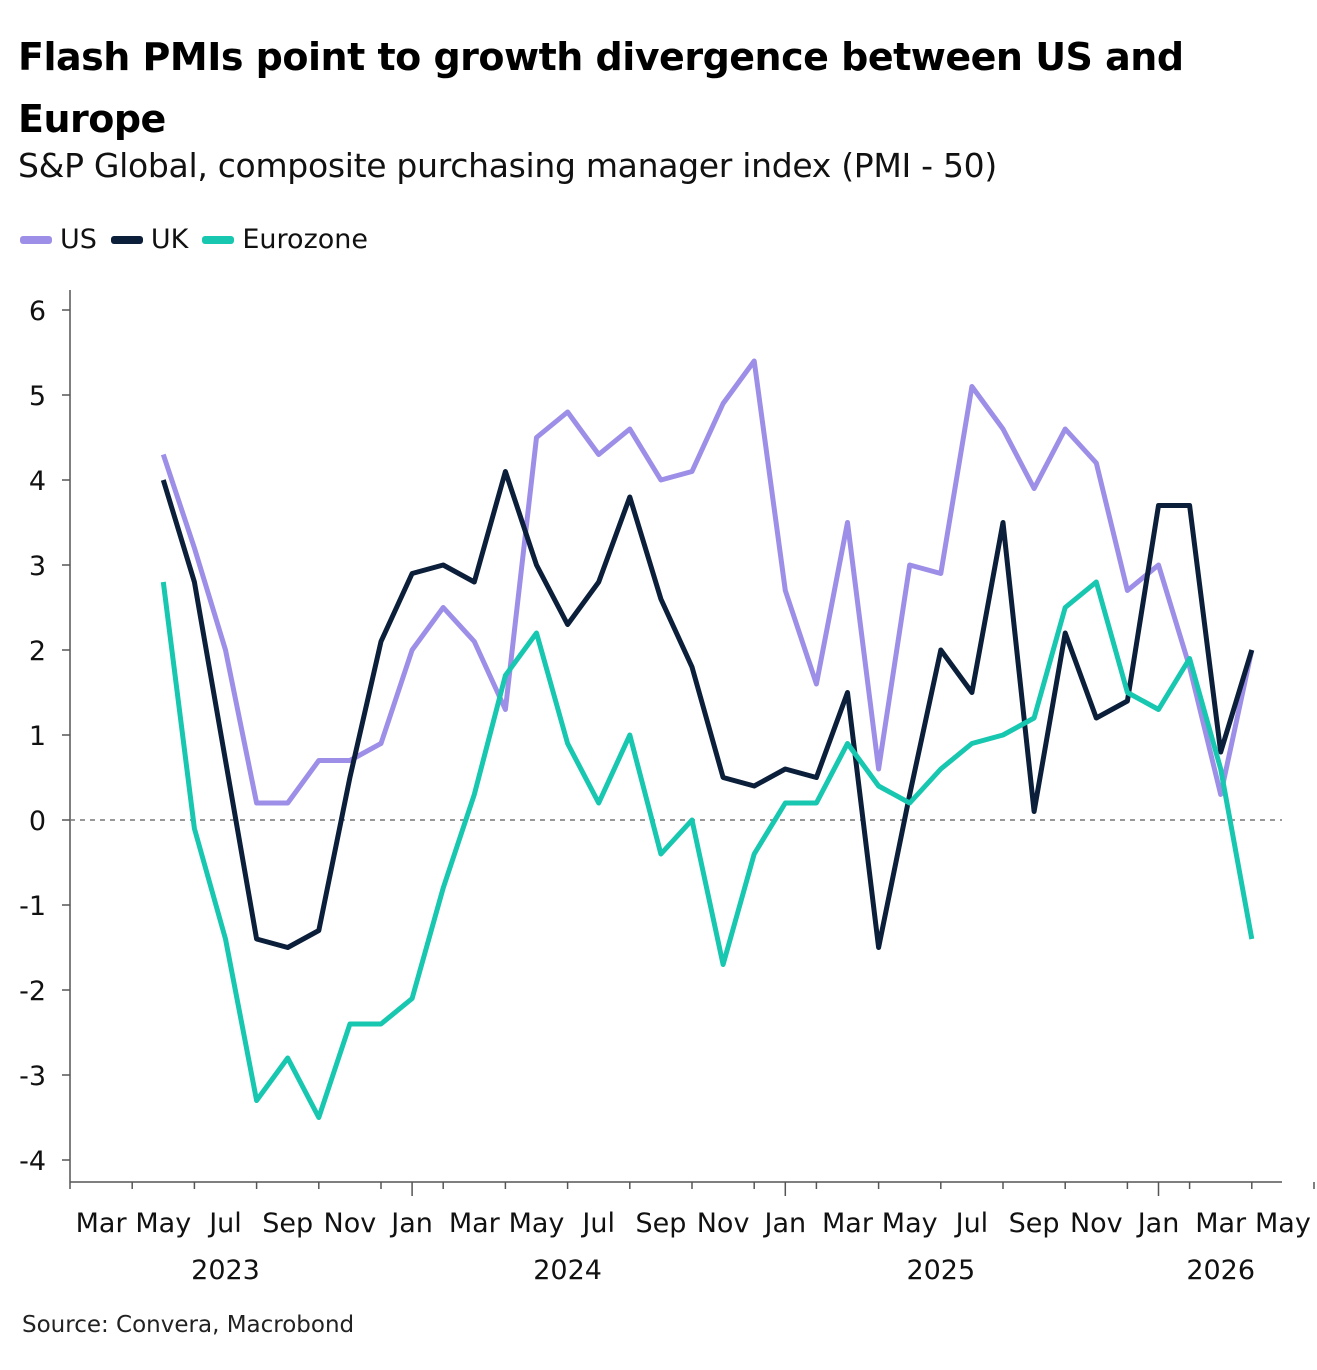  I want to click on legend-swatch-eurozone, so click(218, 239).